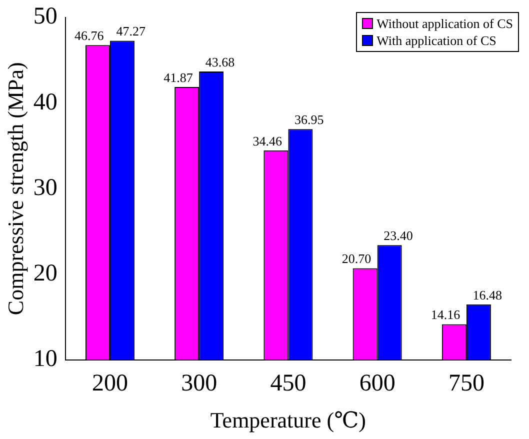  What do you see at coordinates (45, 102) in the screenshot?
I see `y-tick-label: 40` at bounding box center [45, 102].